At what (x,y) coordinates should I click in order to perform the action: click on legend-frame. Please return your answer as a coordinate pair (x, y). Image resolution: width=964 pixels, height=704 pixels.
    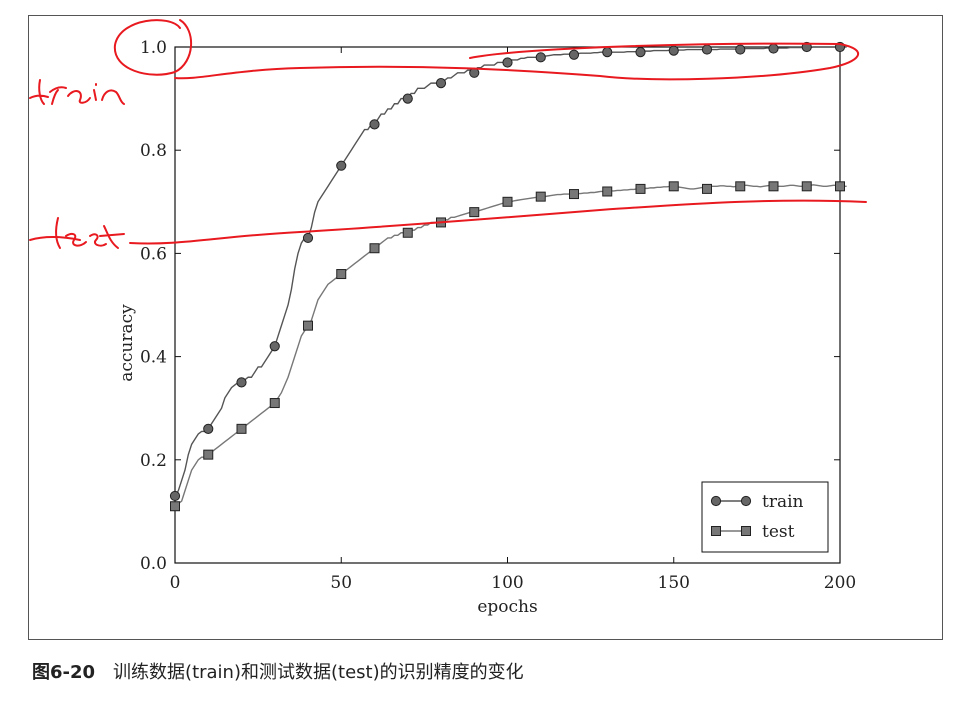
    Looking at the image, I should click on (765, 517).